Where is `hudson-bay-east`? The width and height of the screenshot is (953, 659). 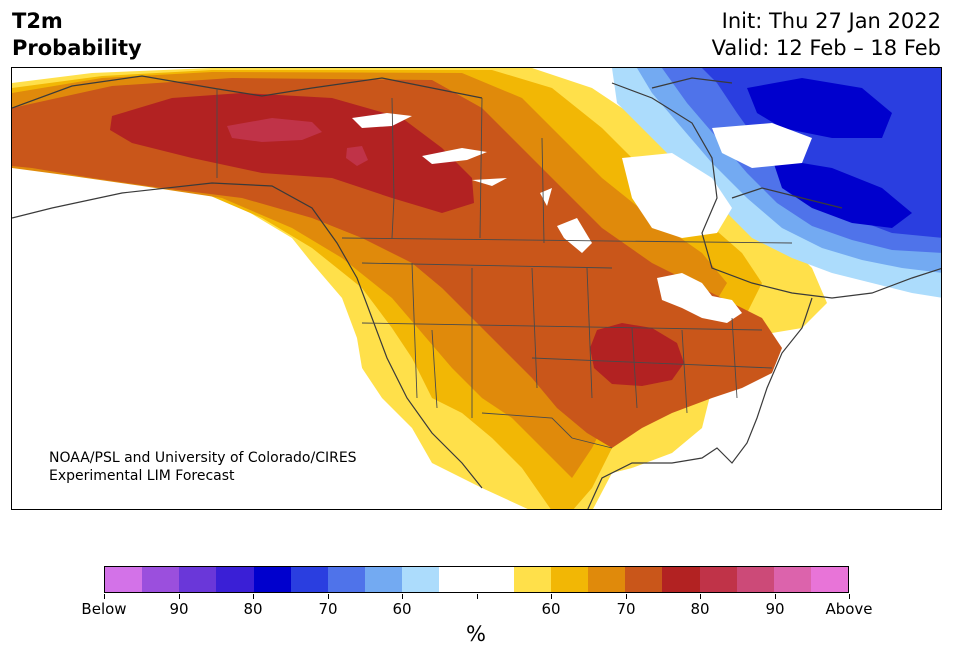
hudson-bay-east is located at coordinates (762, 145).